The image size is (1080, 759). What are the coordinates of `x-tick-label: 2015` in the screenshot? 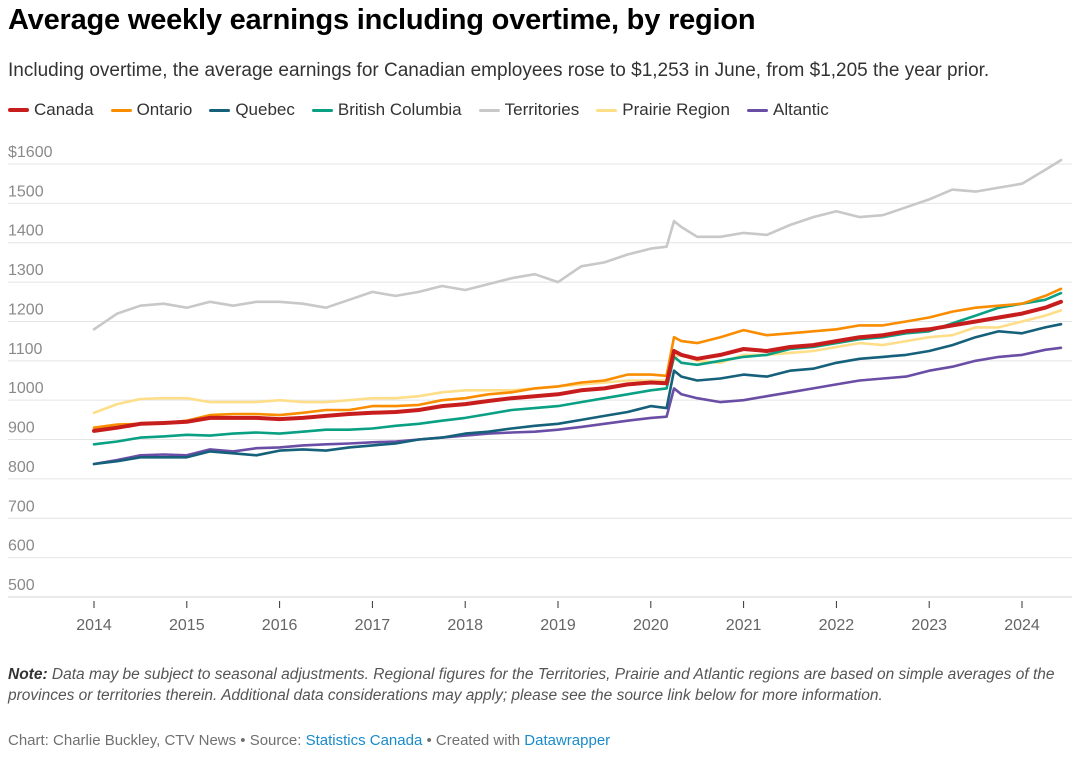 It's located at (187, 625).